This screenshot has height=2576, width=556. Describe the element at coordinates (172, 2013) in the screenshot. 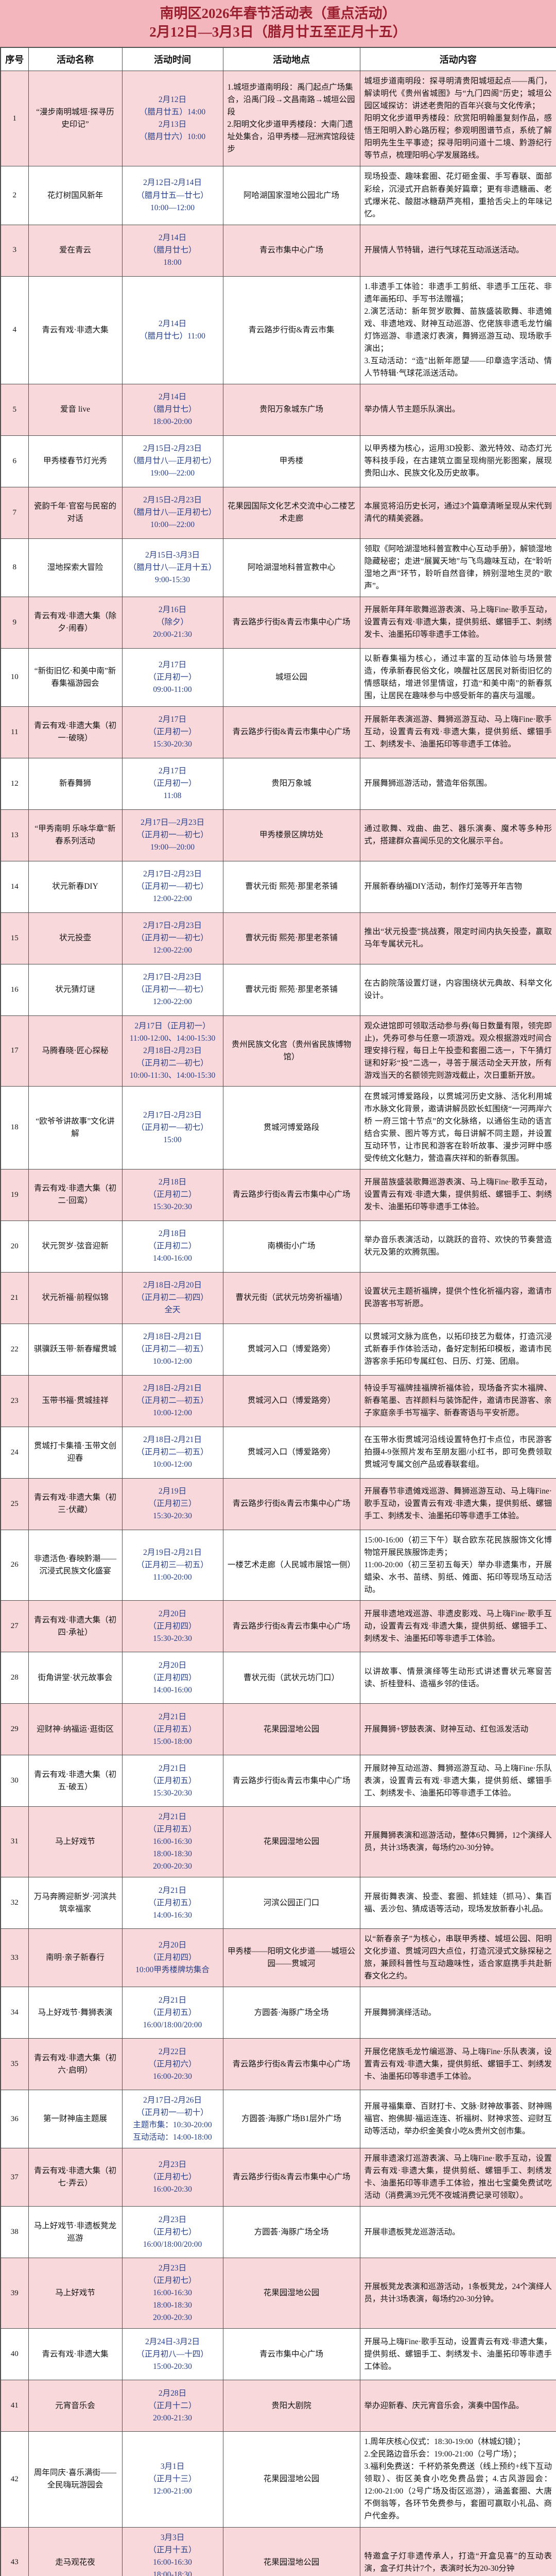

I see `activity-time-cell: 2月21日 （正月初五） 16:00/18:00/20:00` at that location.